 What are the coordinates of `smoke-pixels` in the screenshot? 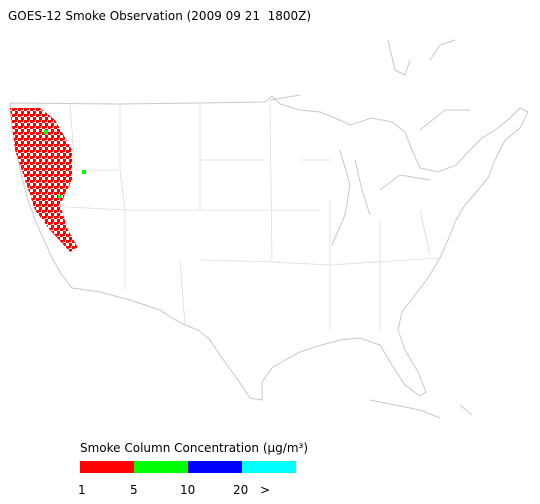 It's located at (48, 180).